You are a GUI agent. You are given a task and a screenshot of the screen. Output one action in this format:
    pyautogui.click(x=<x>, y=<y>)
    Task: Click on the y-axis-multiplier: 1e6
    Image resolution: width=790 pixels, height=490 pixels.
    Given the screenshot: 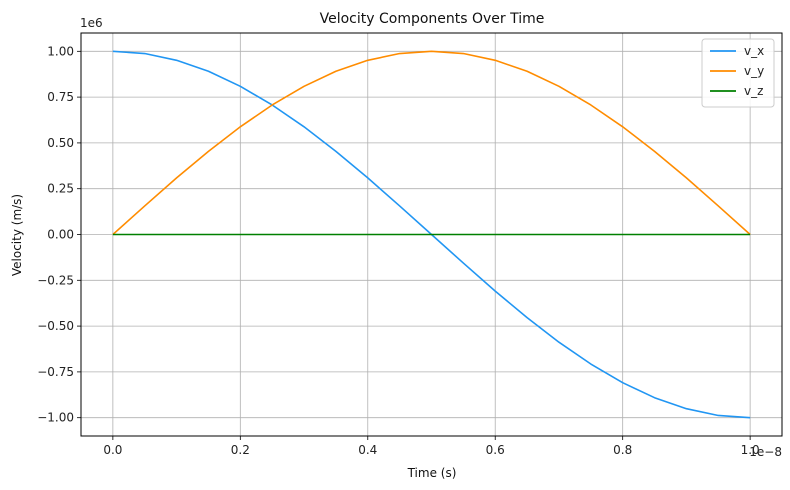 What is the action you would take?
    pyautogui.click(x=91, y=23)
    